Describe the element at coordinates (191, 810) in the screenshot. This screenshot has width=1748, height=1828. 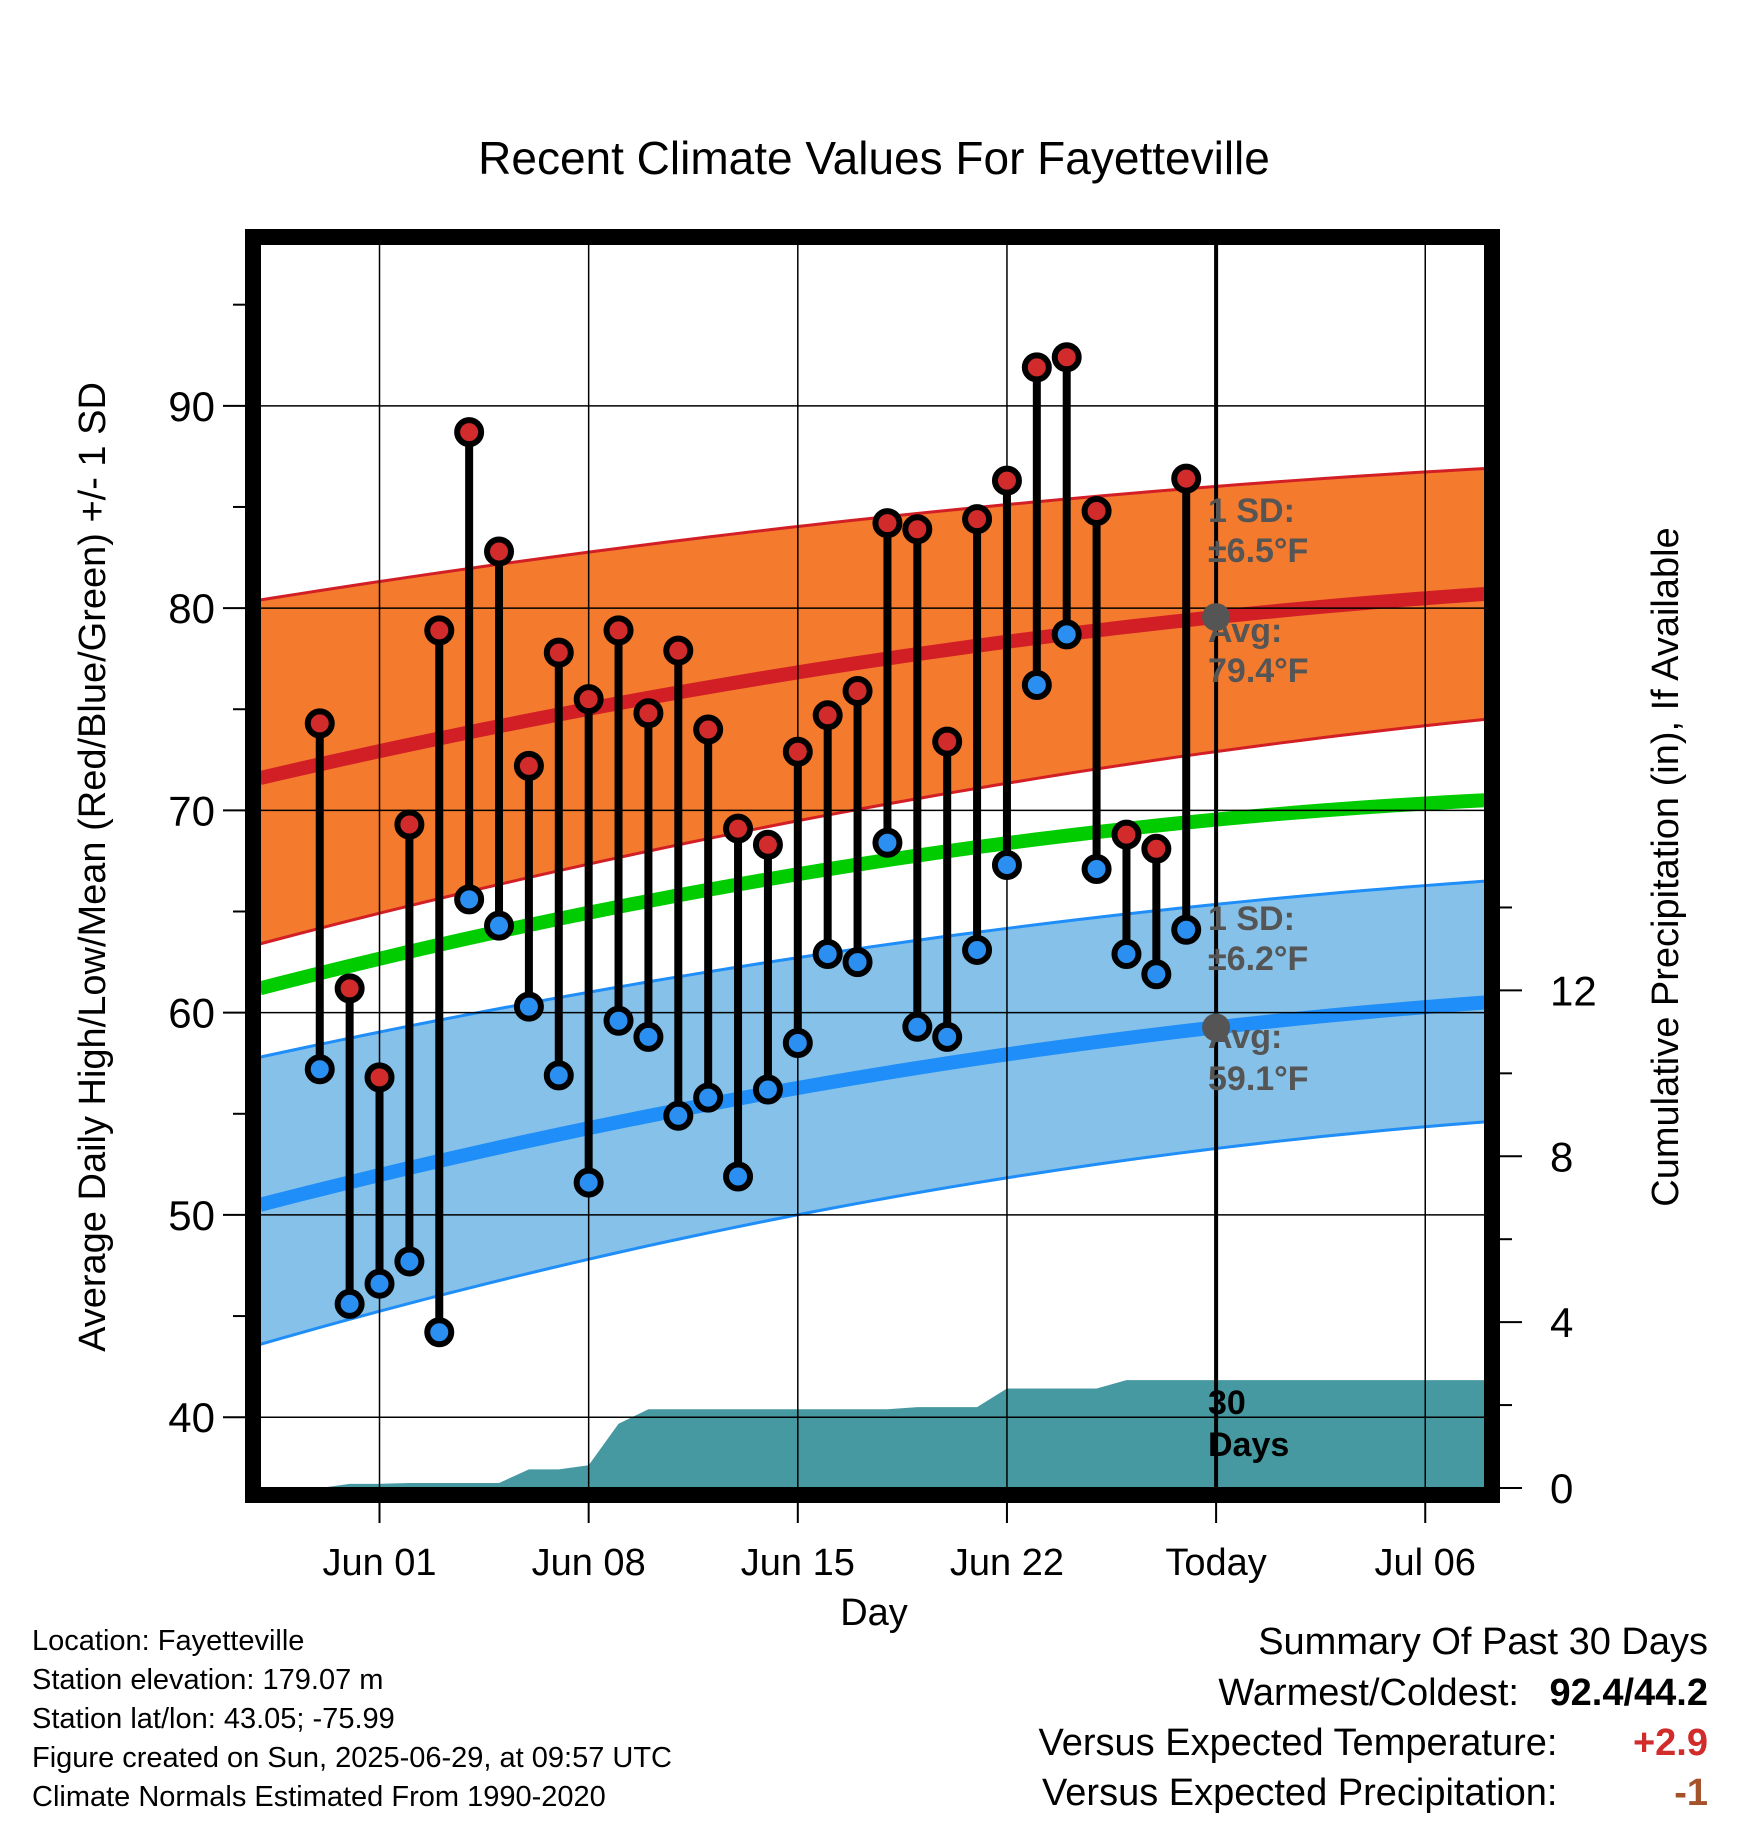
I see `y-tick-label: 70` at that location.